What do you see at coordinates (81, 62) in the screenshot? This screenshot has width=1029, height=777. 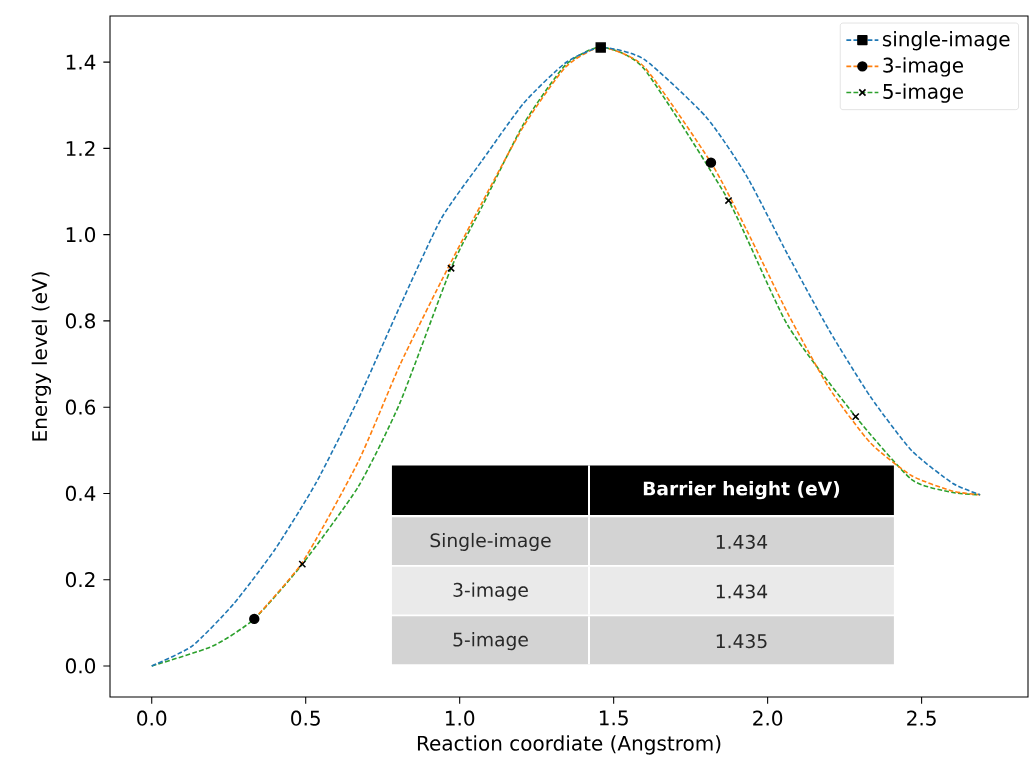 I see `y-tick-label: 1.4` at bounding box center [81, 62].